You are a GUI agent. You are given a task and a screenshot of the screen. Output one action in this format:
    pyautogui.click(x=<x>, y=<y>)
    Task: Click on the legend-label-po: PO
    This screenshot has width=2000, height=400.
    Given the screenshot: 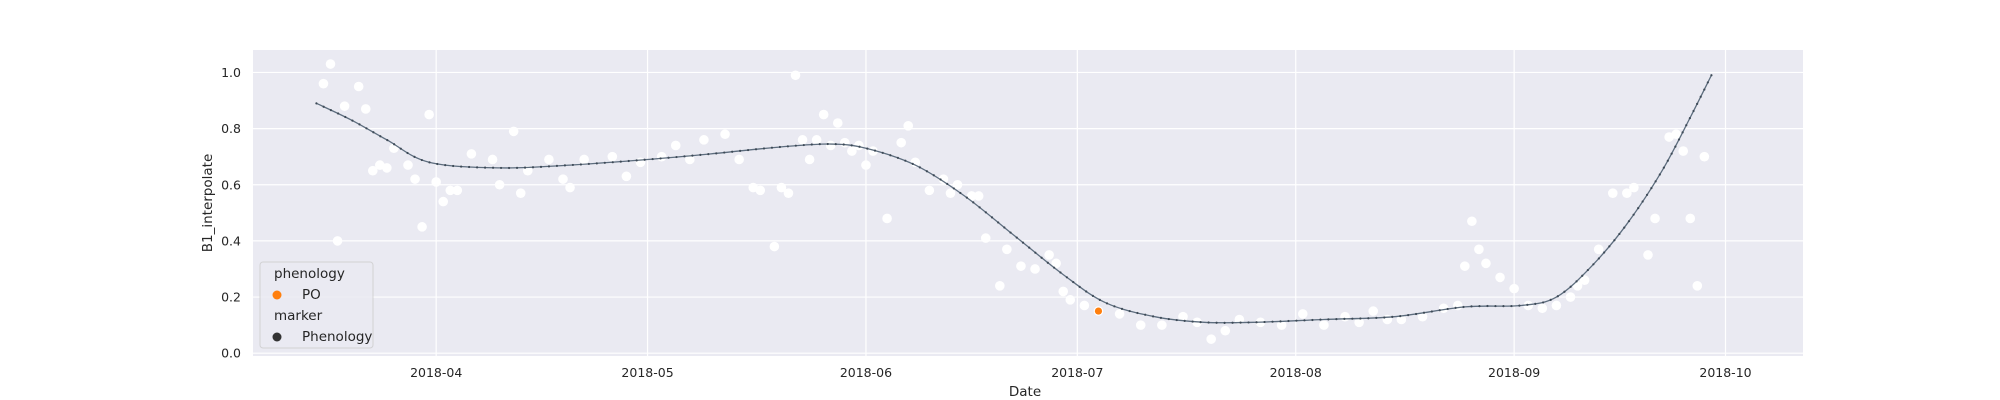 What is the action you would take?
    pyautogui.click(x=311, y=295)
    